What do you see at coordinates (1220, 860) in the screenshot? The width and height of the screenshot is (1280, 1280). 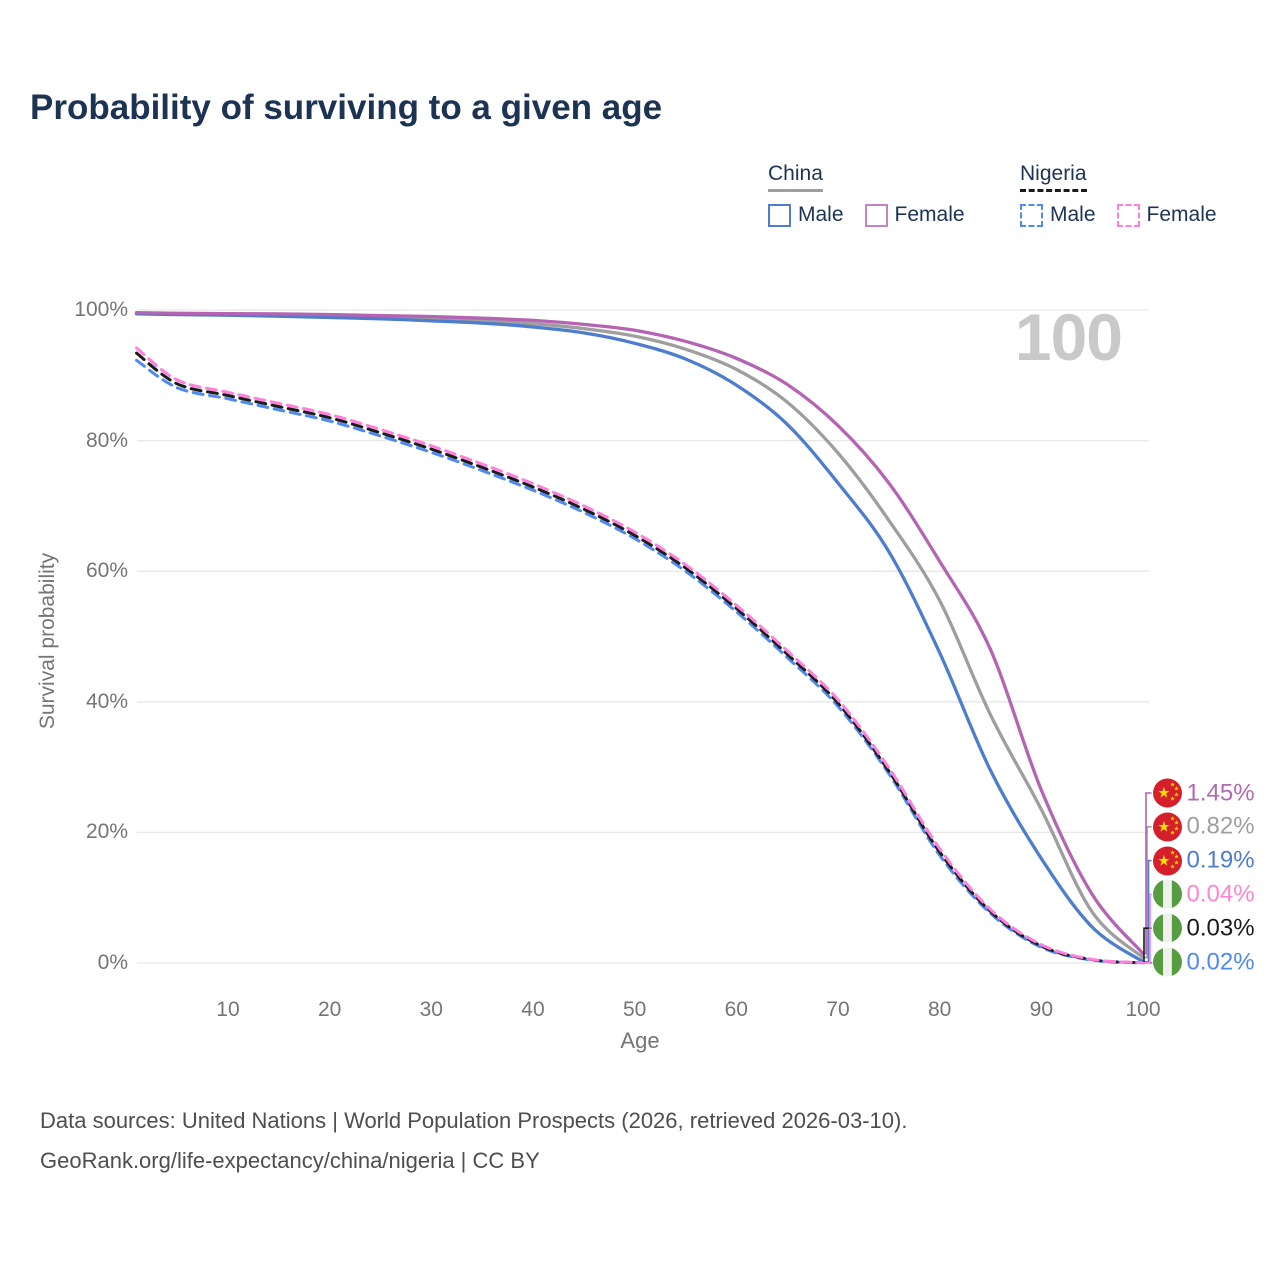 I see `end-value: 0.19%` at bounding box center [1220, 860].